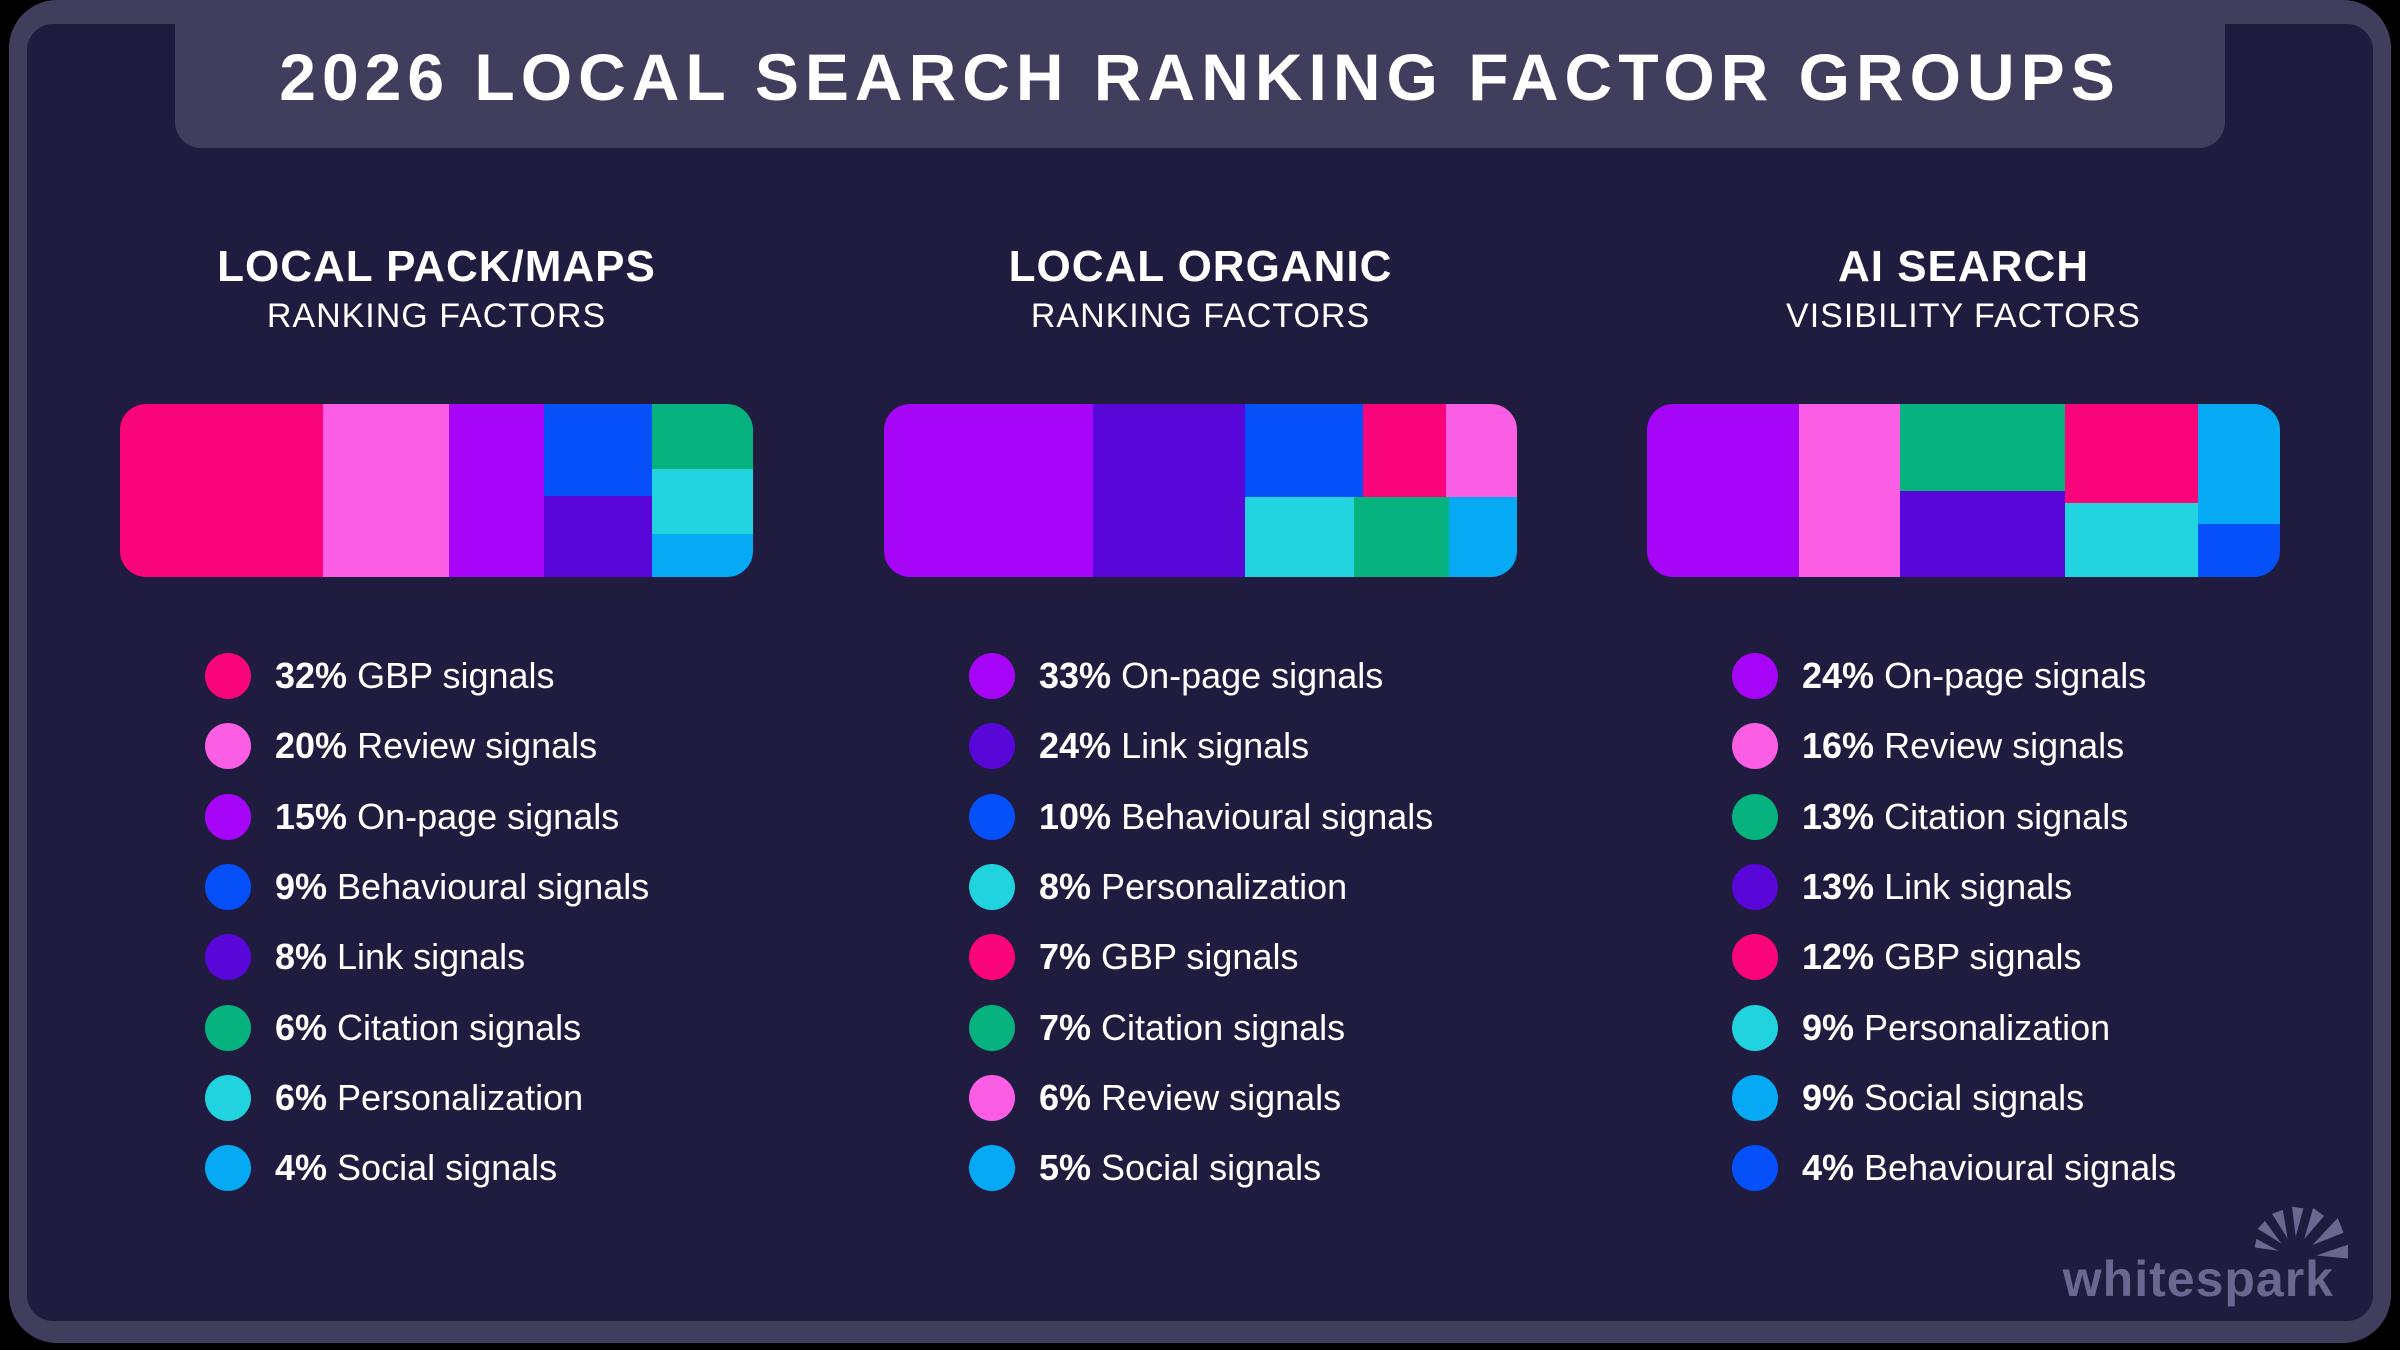  Describe the element at coordinates (479, 676) in the screenshot. I see `legend-item: 32% GBP signals` at that location.